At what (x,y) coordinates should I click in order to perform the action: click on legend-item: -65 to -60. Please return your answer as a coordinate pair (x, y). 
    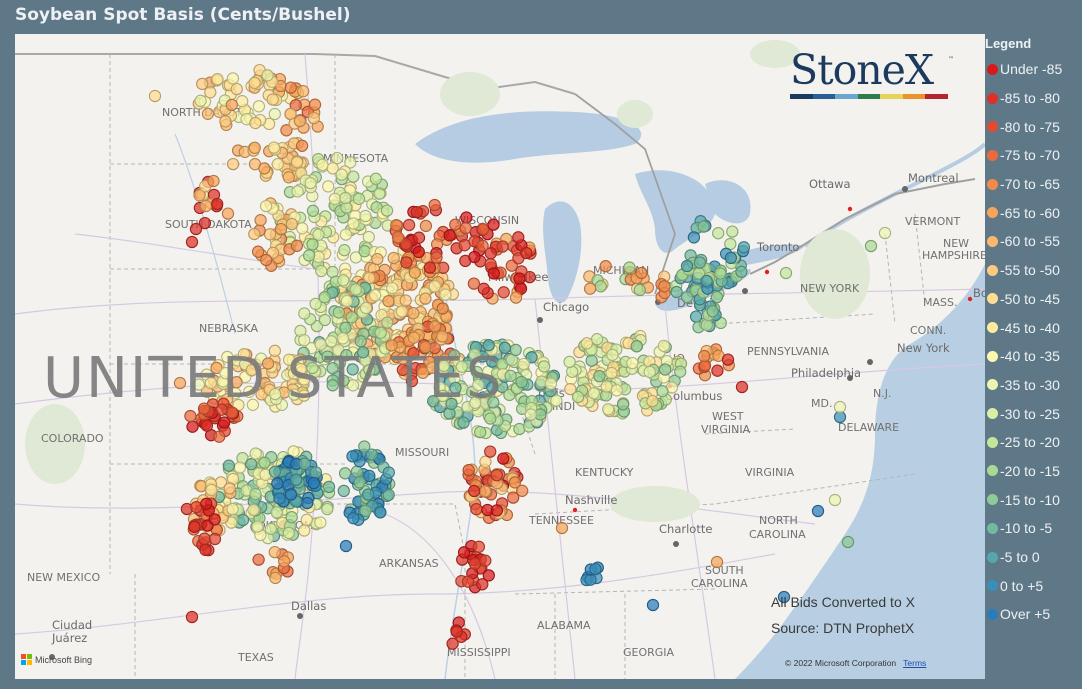
    Looking at the image, I should click on (1033, 212).